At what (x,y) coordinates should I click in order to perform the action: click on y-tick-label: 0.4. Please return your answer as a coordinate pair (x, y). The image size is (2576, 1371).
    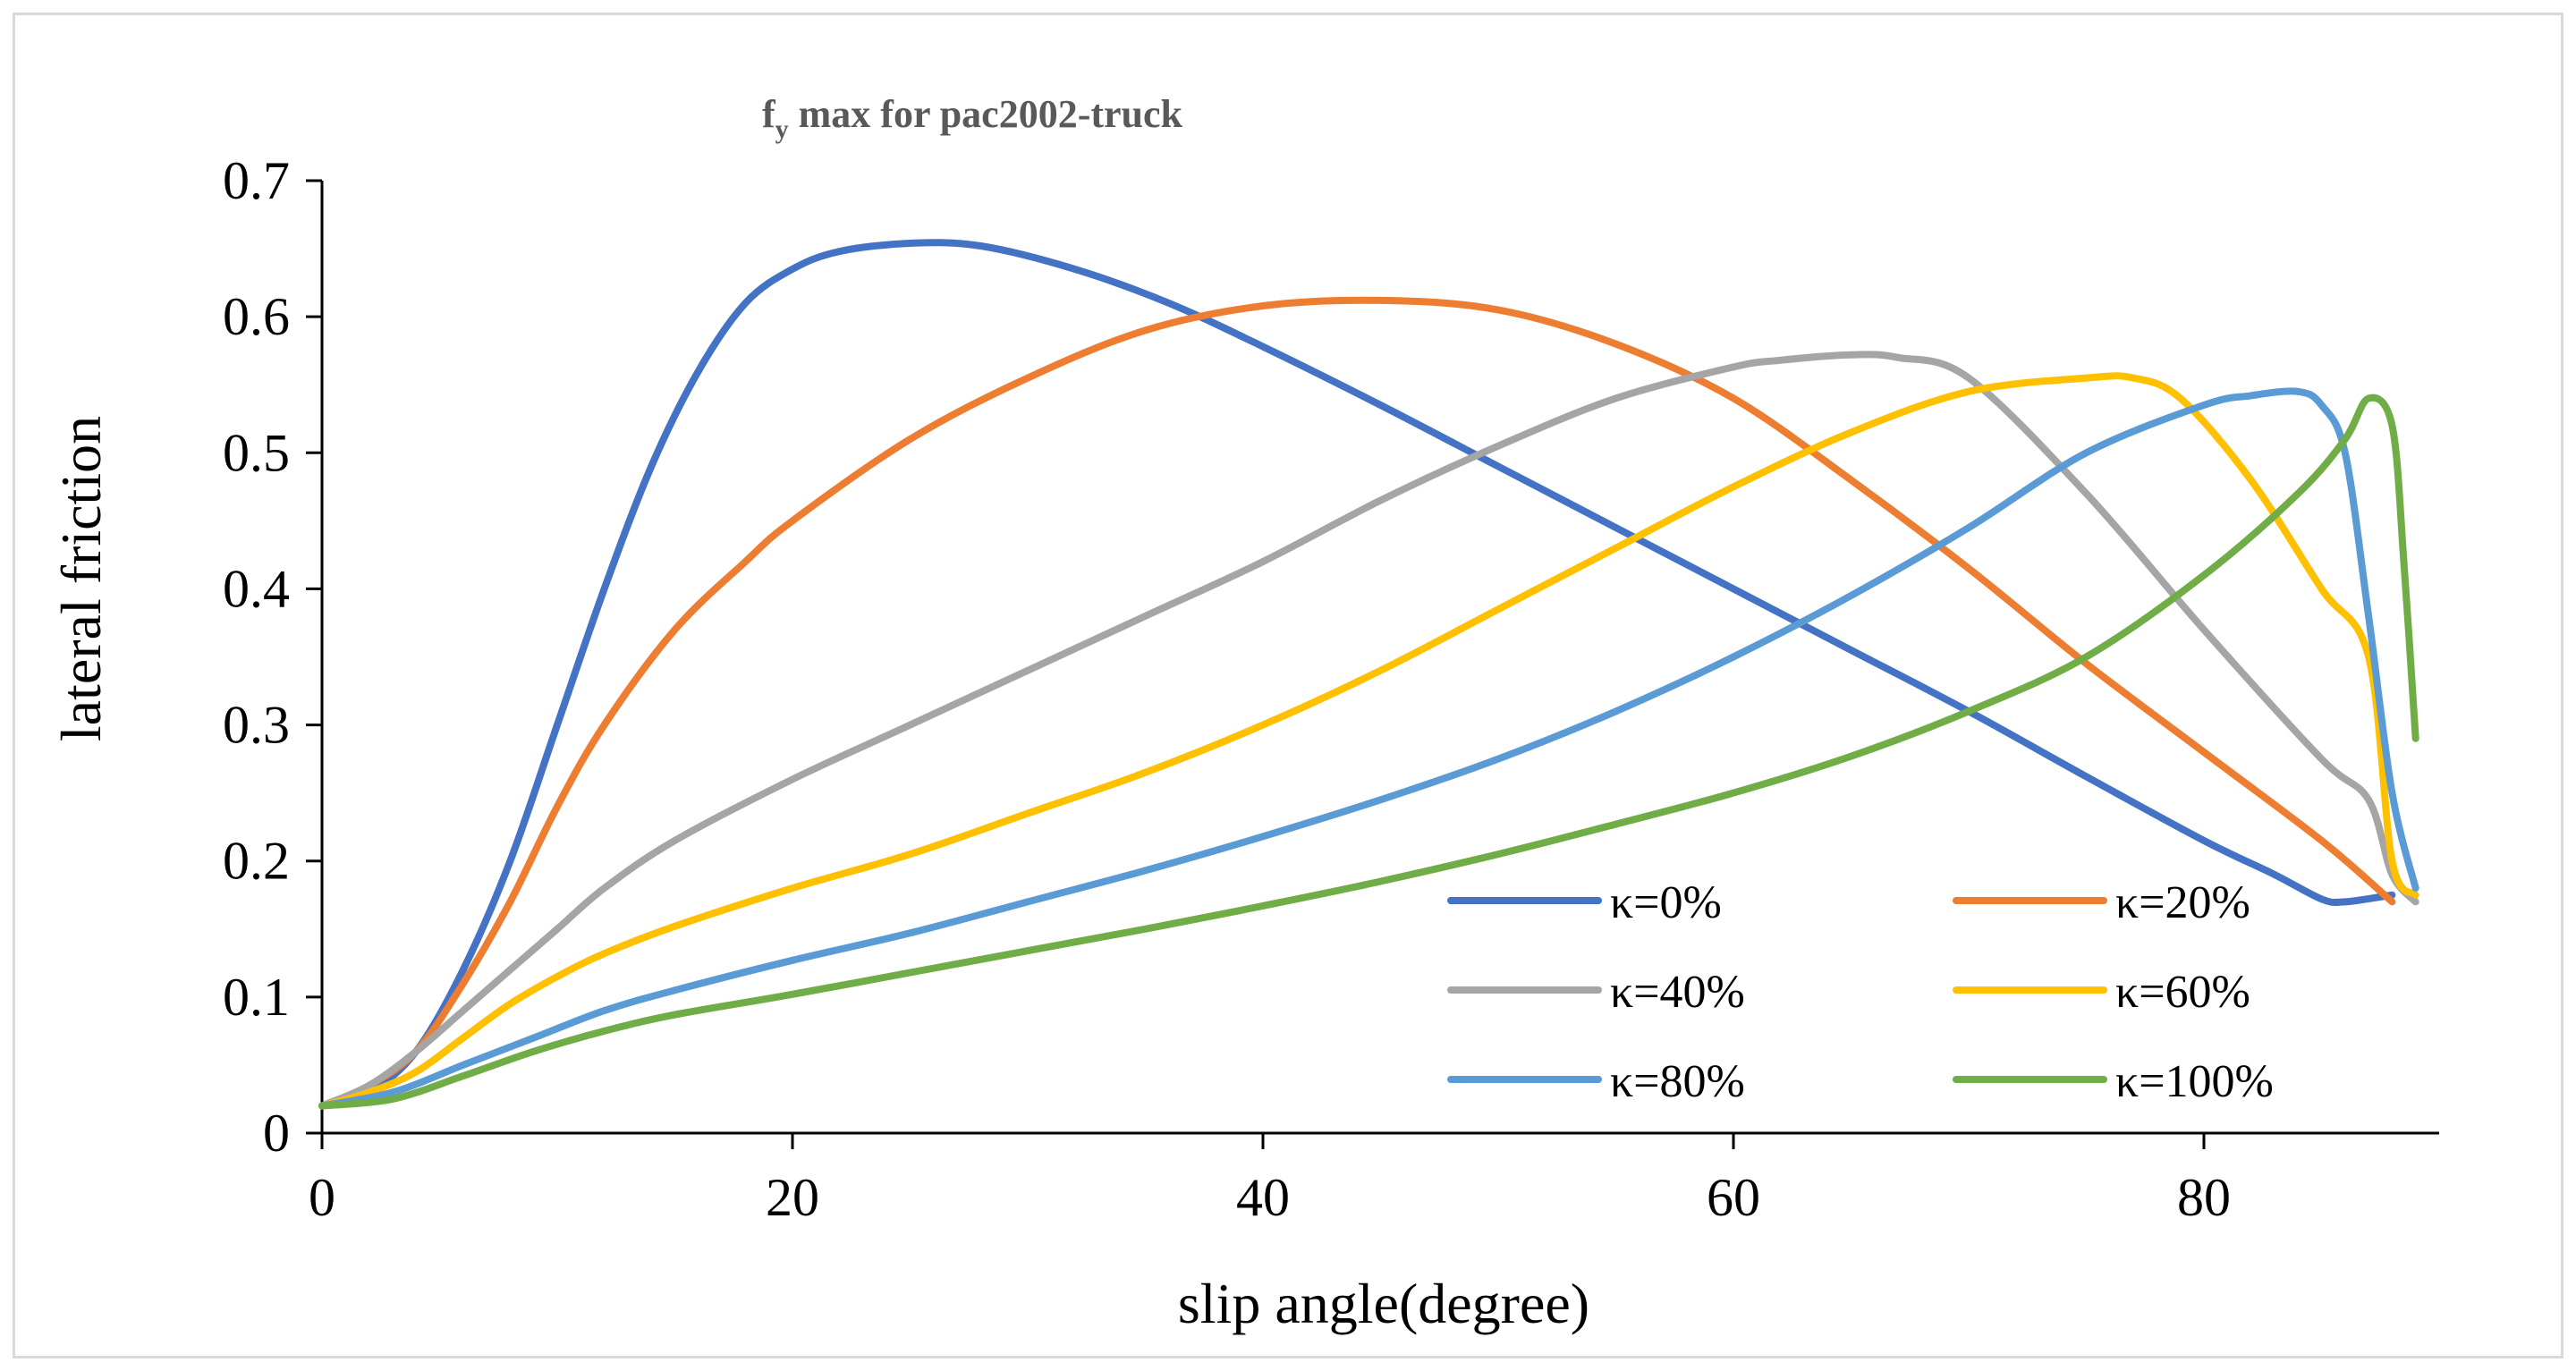
    Looking at the image, I should click on (256, 588).